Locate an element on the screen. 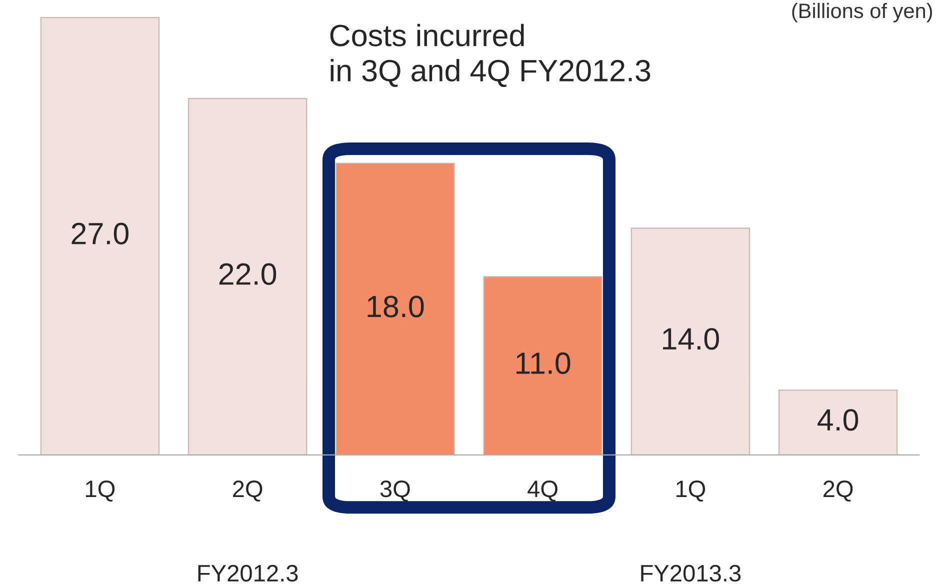 This screenshot has height=587, width=938. data-label: 18.0 is located at coordinates (396, 307).